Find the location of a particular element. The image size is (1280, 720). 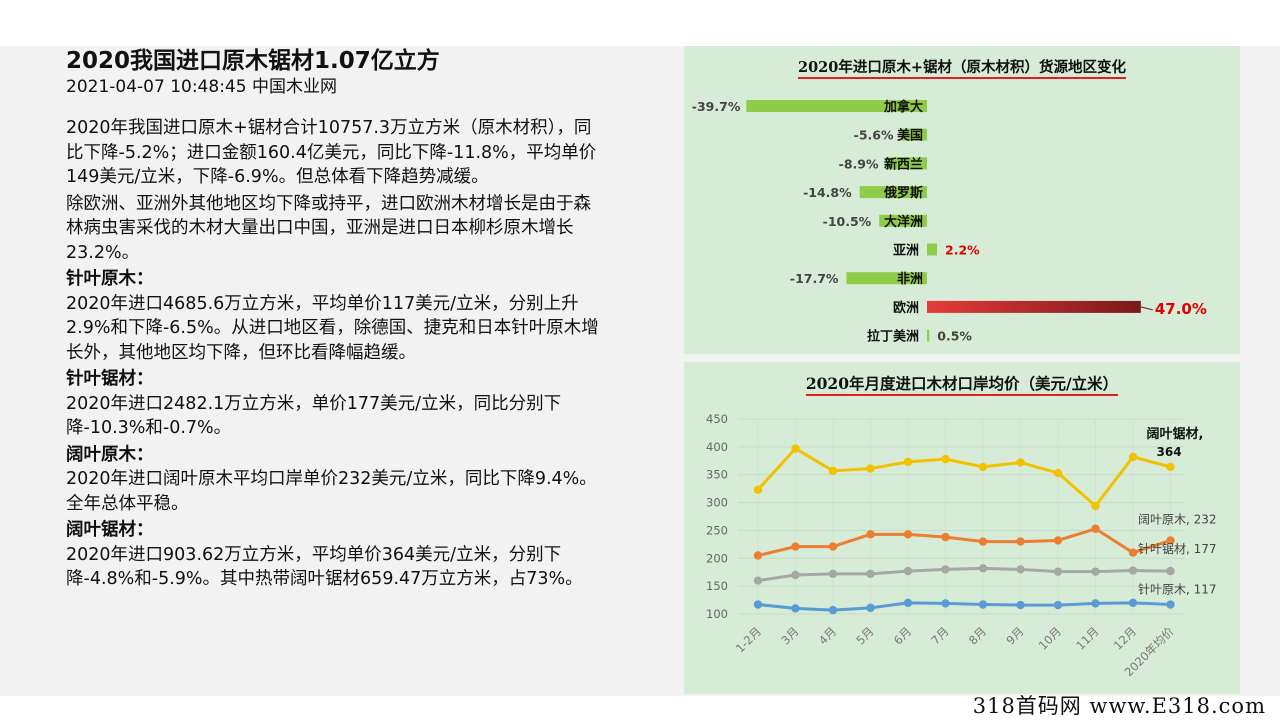

article-title: 2020我国进口原木锯材1.07亿立方 is located at coordinates (253, 61).